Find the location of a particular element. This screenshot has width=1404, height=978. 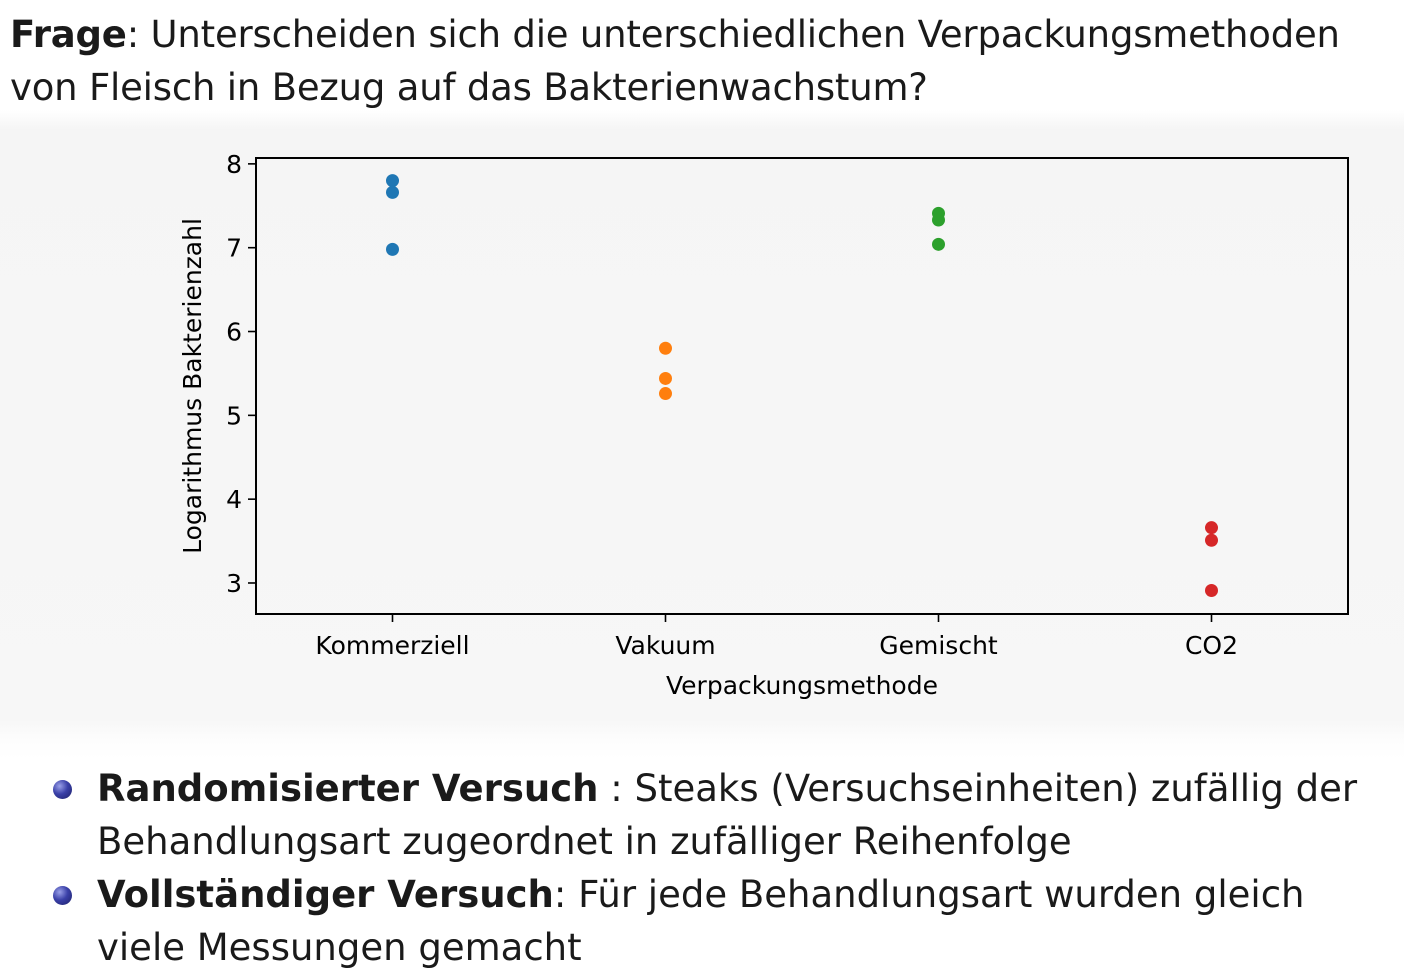

y-tick-label: 4 is located at coordinates (234, 499).